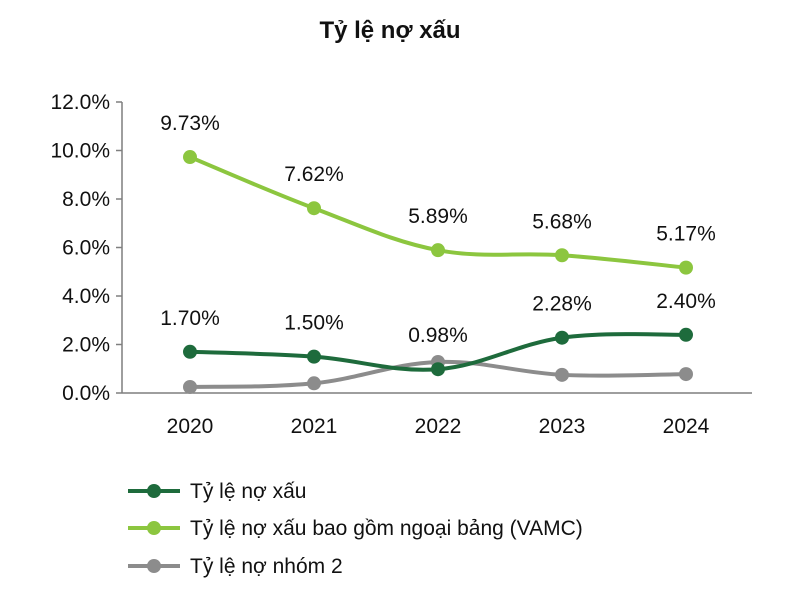 The height and width of the screenshot is (598, 794). Describe the element at coordinates (386, 528) in the screenshot. I see `legend-label: Tỷ lệ nợ xấu bao gồm ngoại bảng (VAMC)` at that location.